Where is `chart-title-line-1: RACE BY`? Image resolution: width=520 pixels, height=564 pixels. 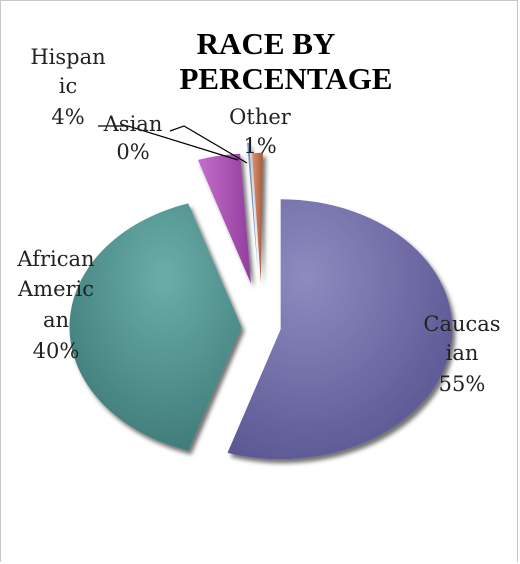 chart-title-line-1: RACE BY is located at coordinates (266, 43).